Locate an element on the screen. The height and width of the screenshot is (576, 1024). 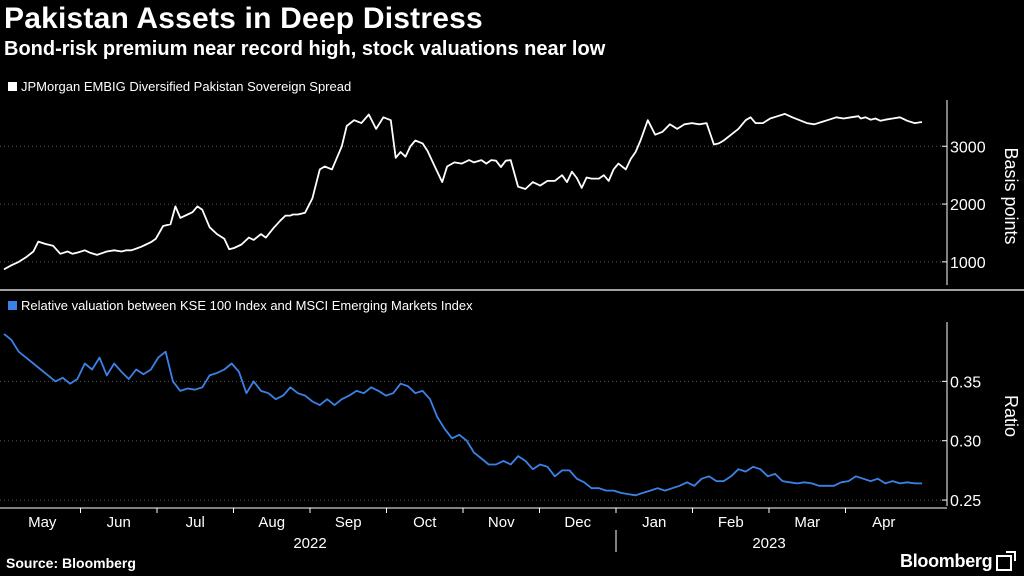
year-label-2023: 2023 is located at coordinates (768, 543).